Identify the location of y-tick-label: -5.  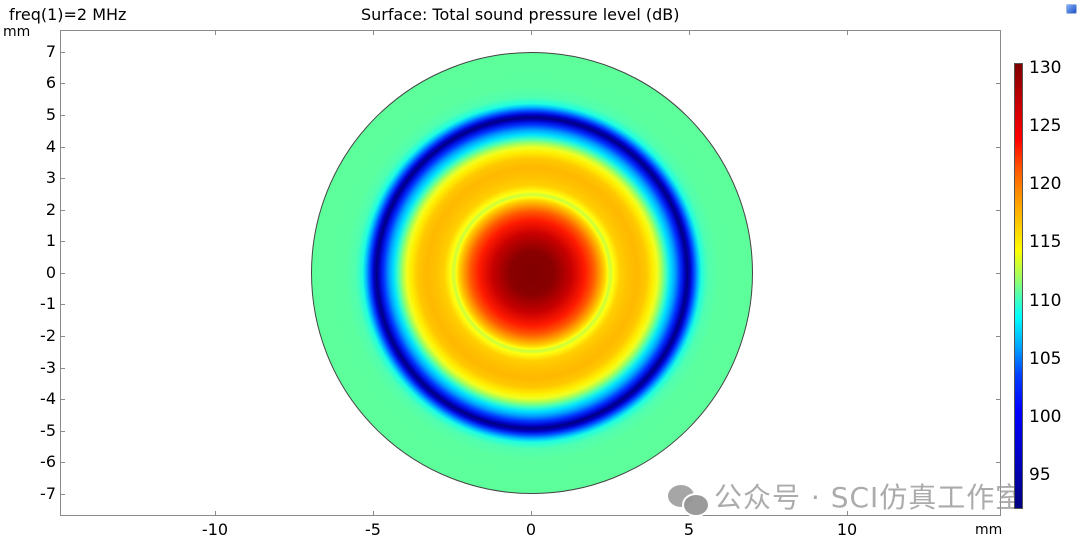
(48, 430).